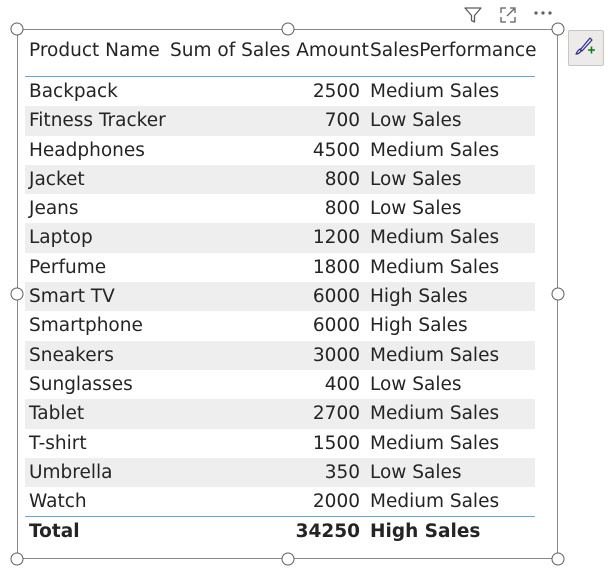 The height and width of the screenshot is (578, 608). Describe the element at coordinates (336, 355) in the screenshot. I see `cell-sales-amount: 3000` at that location.